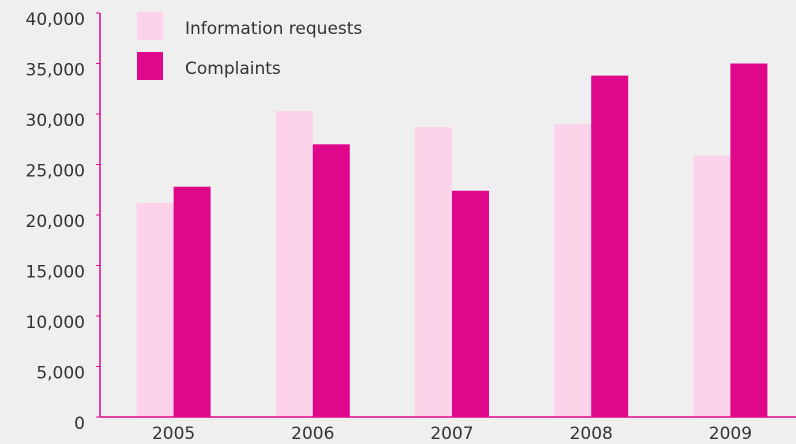 The image size is (796, 444). What do you see at coordinates (55, 222) in the screenshot?
I see `y-tick-label: 20,000` at bounding box center [55, 222].